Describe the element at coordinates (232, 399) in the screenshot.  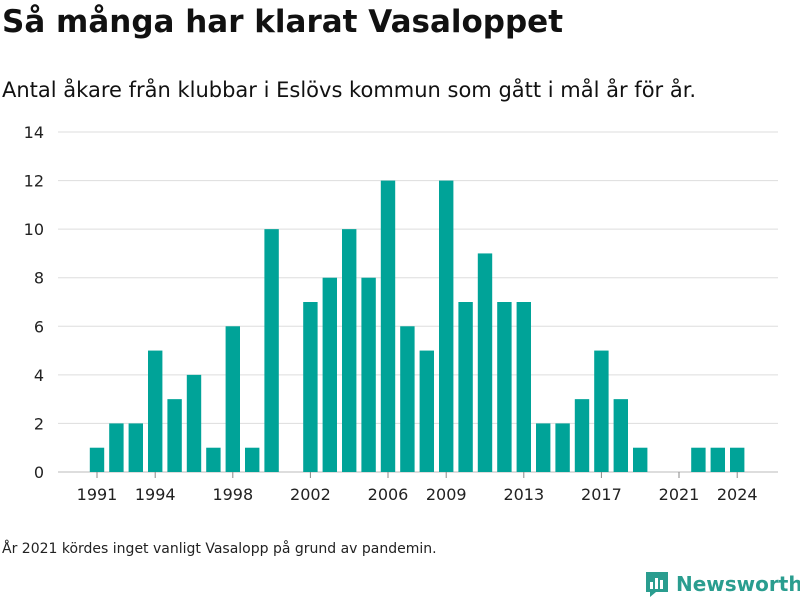
I see `bar-1998` at that location.